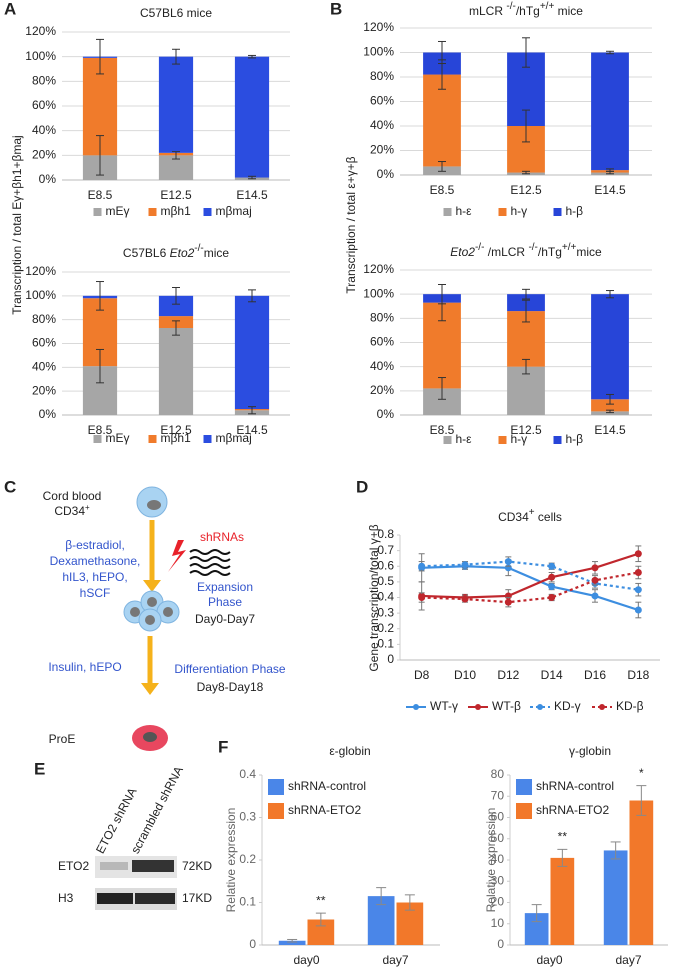  I want to click on chart-title: Eto2-/- /mLCR -/-/hTg+/+mice, so click(526, 250).